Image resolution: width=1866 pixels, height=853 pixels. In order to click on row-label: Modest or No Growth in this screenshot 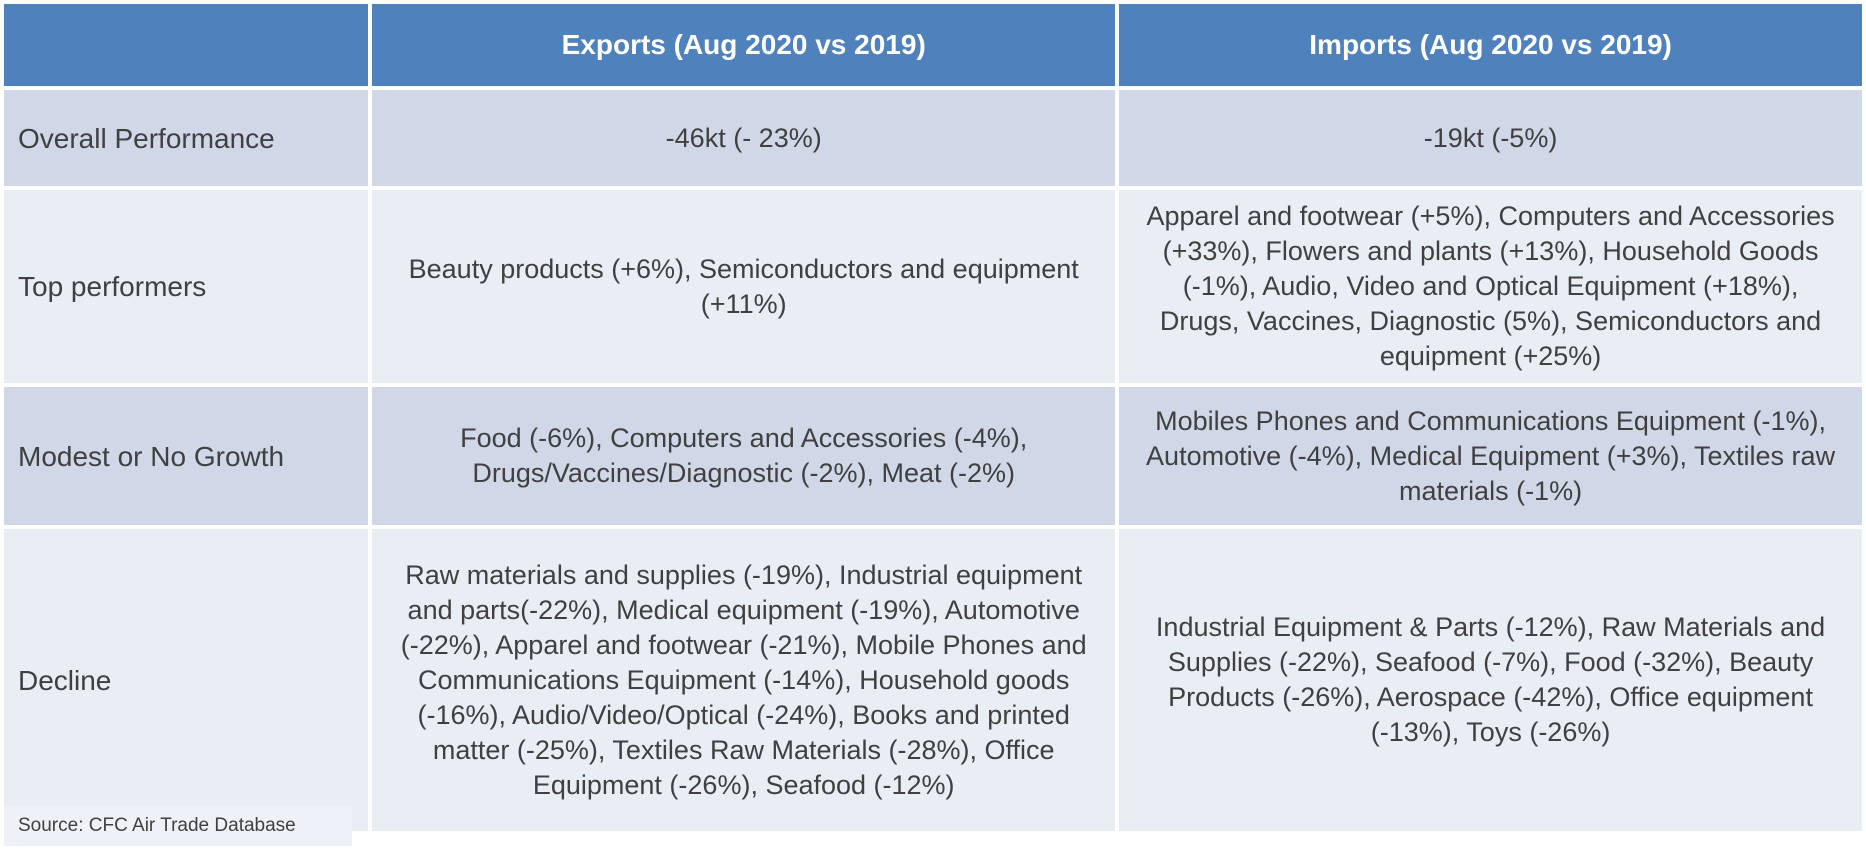, I will do `click(186, 456)`.